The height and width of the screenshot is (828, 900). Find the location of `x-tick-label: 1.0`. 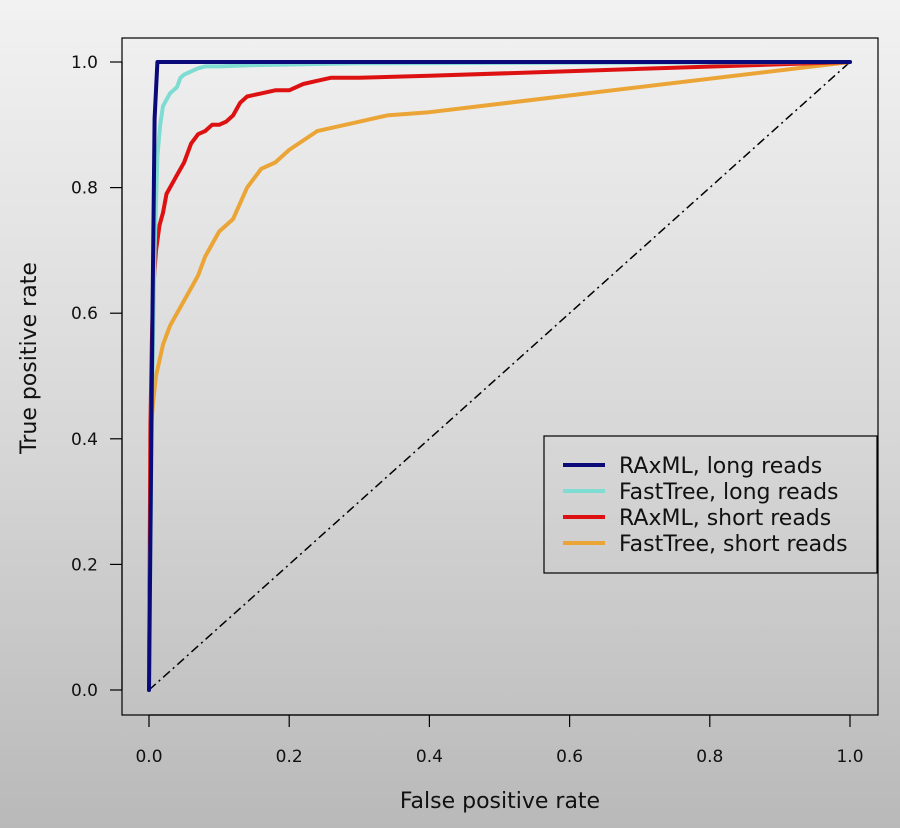

x-tick-label: 1.0 is located at coordinates (849, 757).